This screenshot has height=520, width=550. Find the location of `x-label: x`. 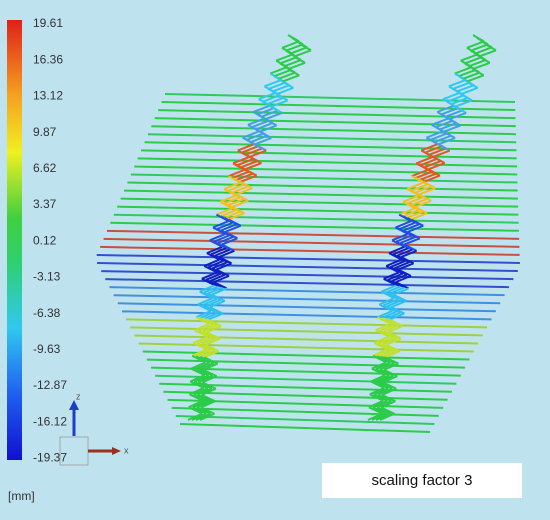

x-label: x is located at coordinates (126, 450).